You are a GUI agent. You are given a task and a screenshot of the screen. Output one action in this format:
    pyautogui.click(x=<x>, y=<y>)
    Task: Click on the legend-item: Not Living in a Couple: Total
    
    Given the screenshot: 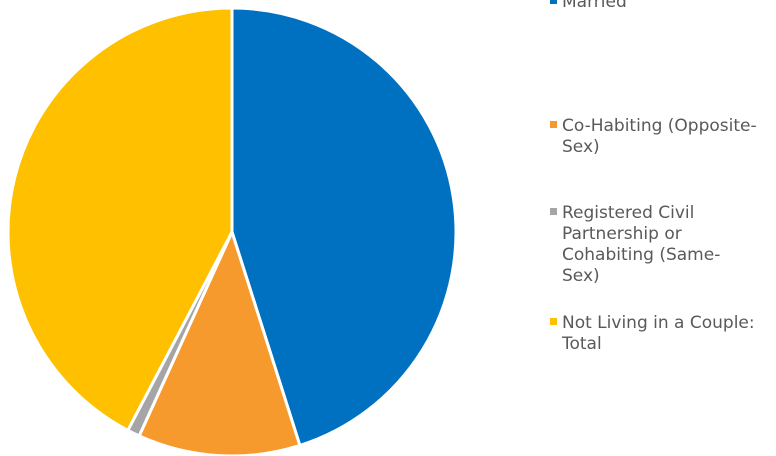 What is the action you would take?
    pyautogui.click(x=656, y=334)
    